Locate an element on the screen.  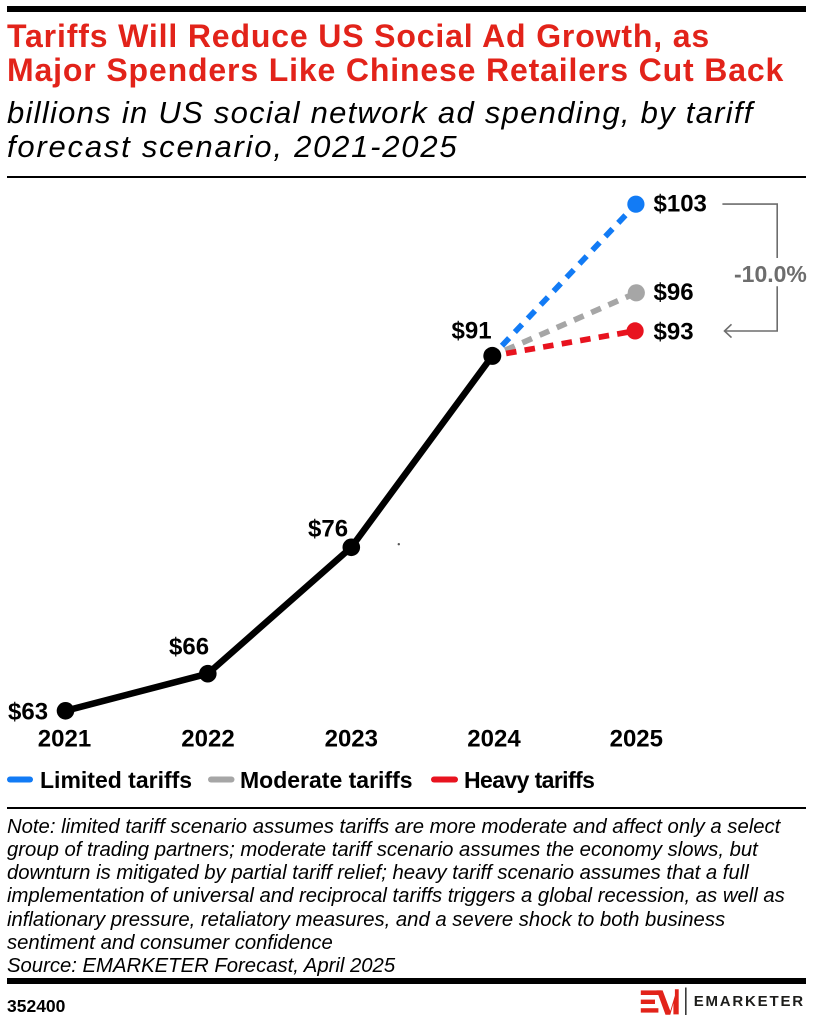
svg-text: Heavy tariffs is located at coordinates (529, 780).